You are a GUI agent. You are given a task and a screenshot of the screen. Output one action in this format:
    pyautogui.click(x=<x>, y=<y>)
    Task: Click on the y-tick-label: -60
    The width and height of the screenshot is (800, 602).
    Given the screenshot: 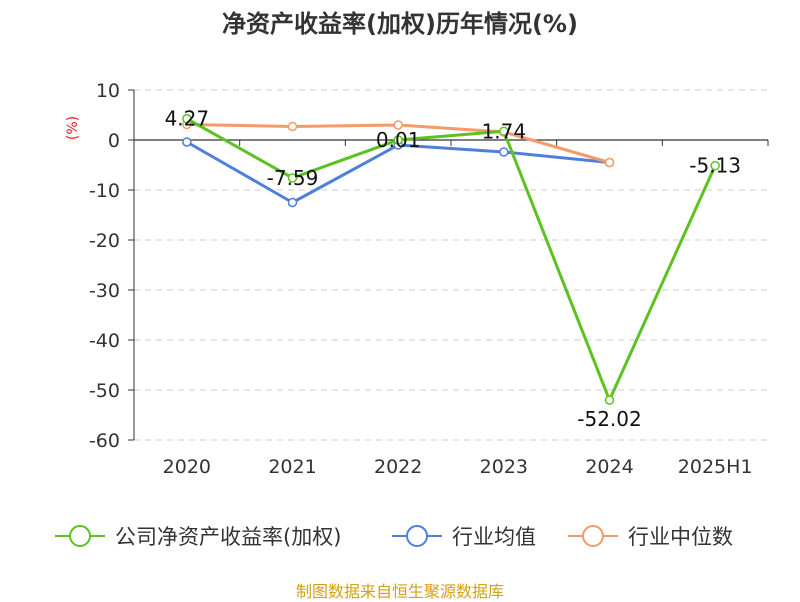 What is the action you would take?
    pyautogui.click(x=104, y=441)
    